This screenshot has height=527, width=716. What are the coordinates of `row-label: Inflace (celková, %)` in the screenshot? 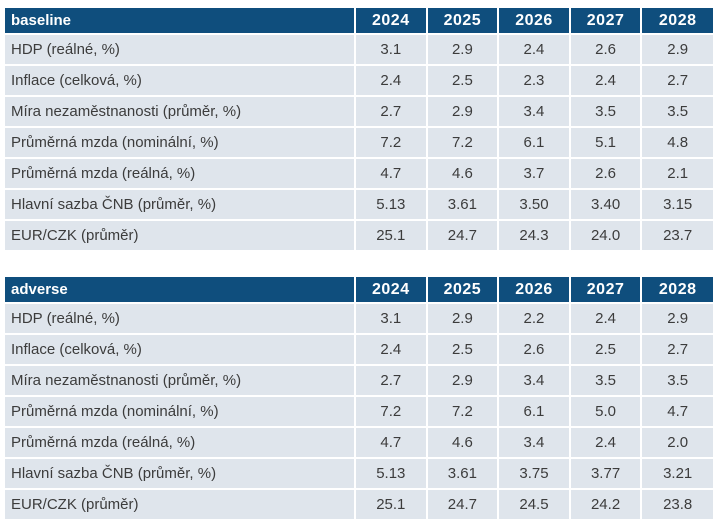 It's located at (180, 80).